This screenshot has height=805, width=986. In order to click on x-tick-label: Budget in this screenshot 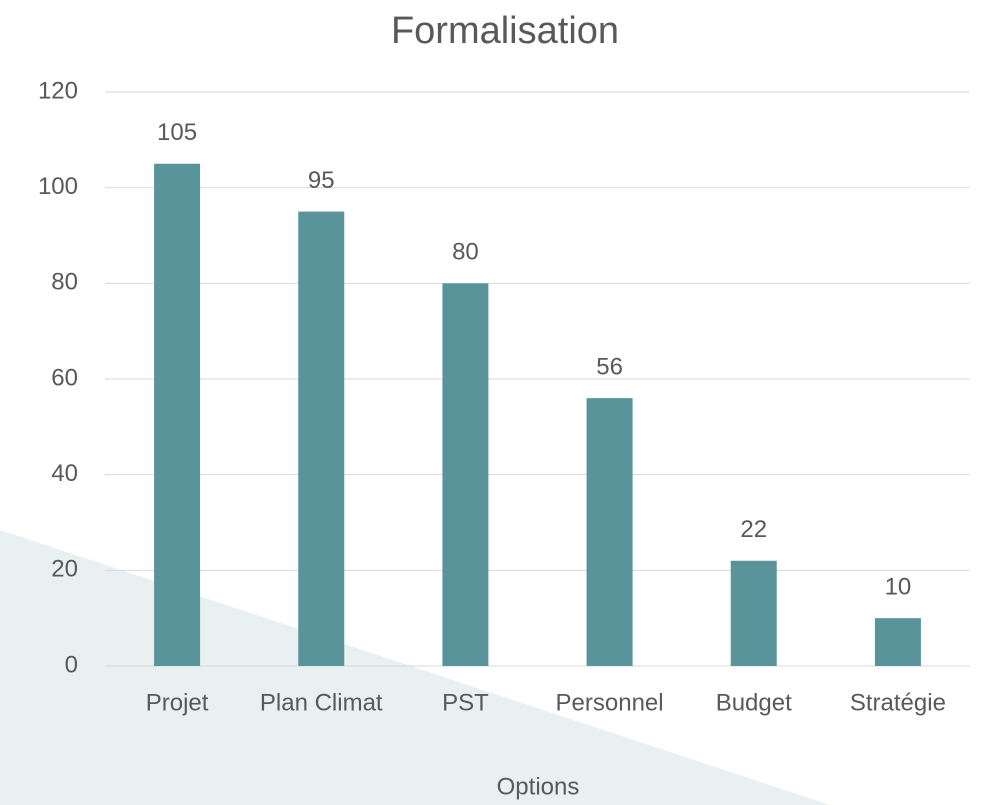, I will do `click(754, 702)`.